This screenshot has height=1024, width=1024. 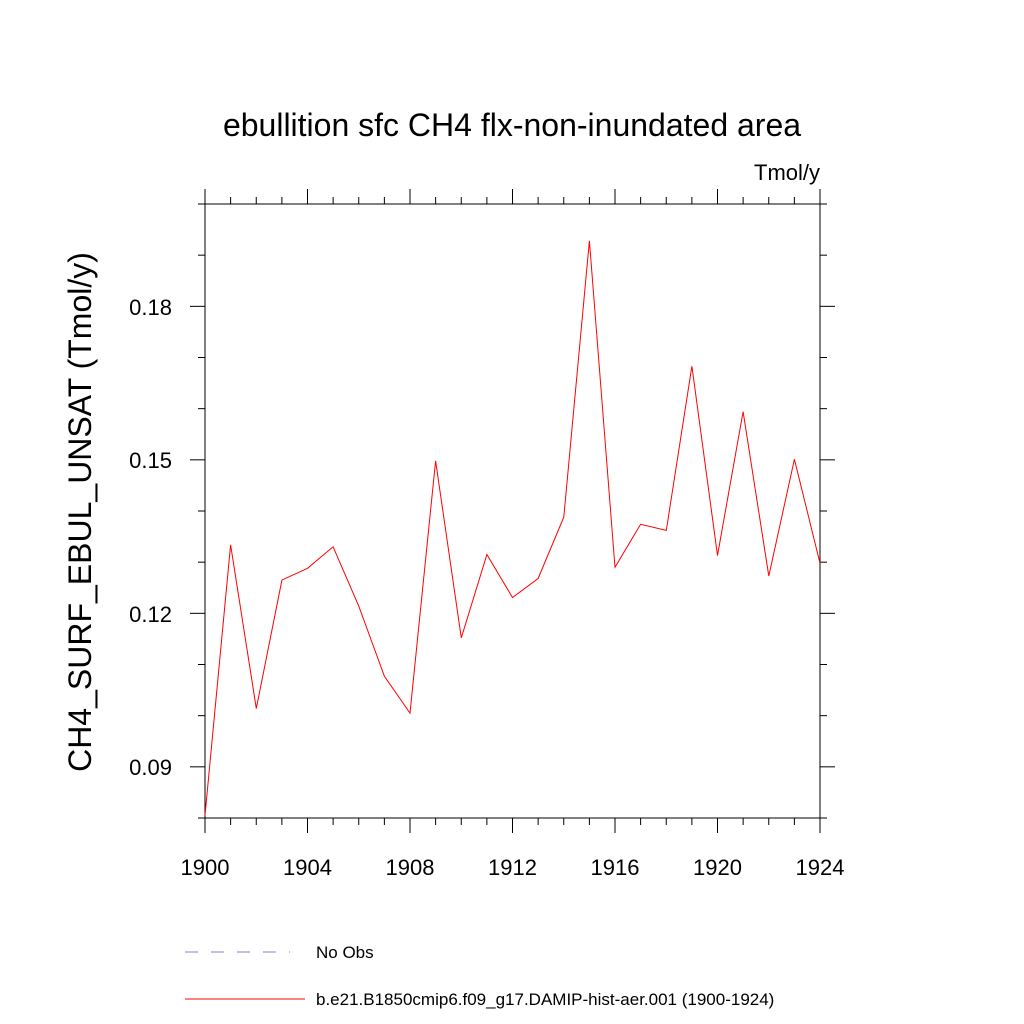 What do you see at coordinates (150, 460) in the screenshot?
I see `y-tick-label: 0.15` at bounding box center [150, 460].